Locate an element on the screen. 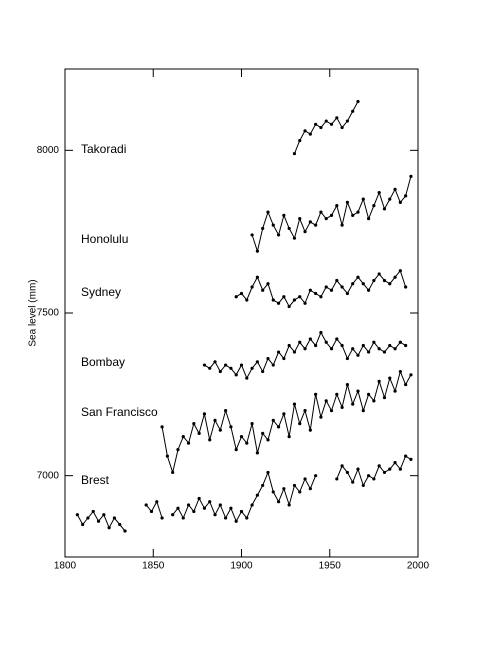  series-line is located at coordinates (244, 493).